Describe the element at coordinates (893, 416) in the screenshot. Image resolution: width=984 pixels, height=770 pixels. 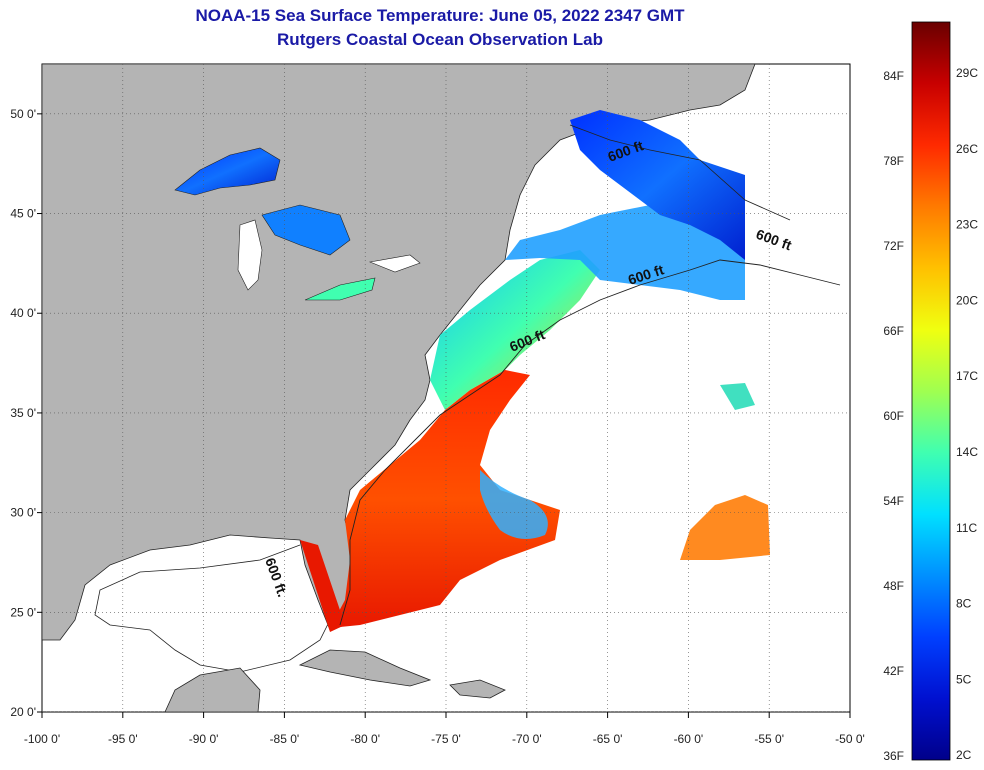
I see `colorbar-f-label: 60F` at that location.